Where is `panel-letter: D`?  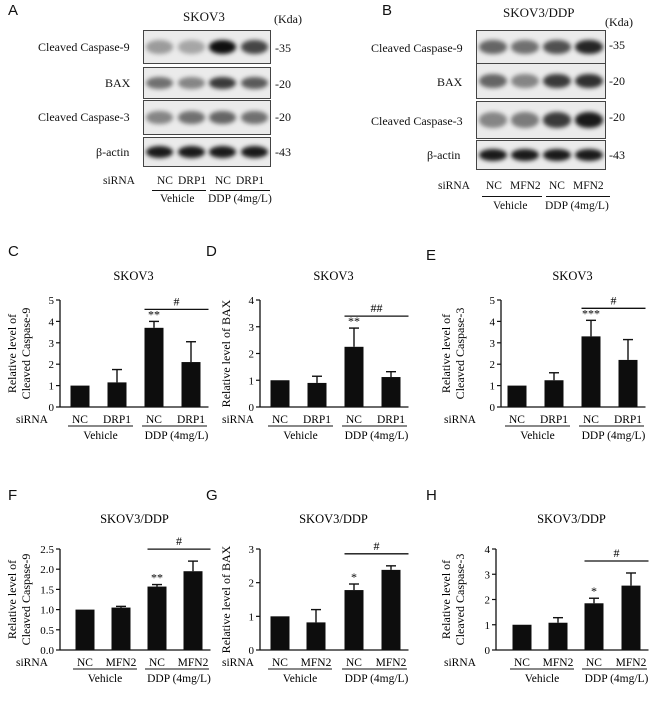
panel-letter: D is located at coordinates (211, 251).